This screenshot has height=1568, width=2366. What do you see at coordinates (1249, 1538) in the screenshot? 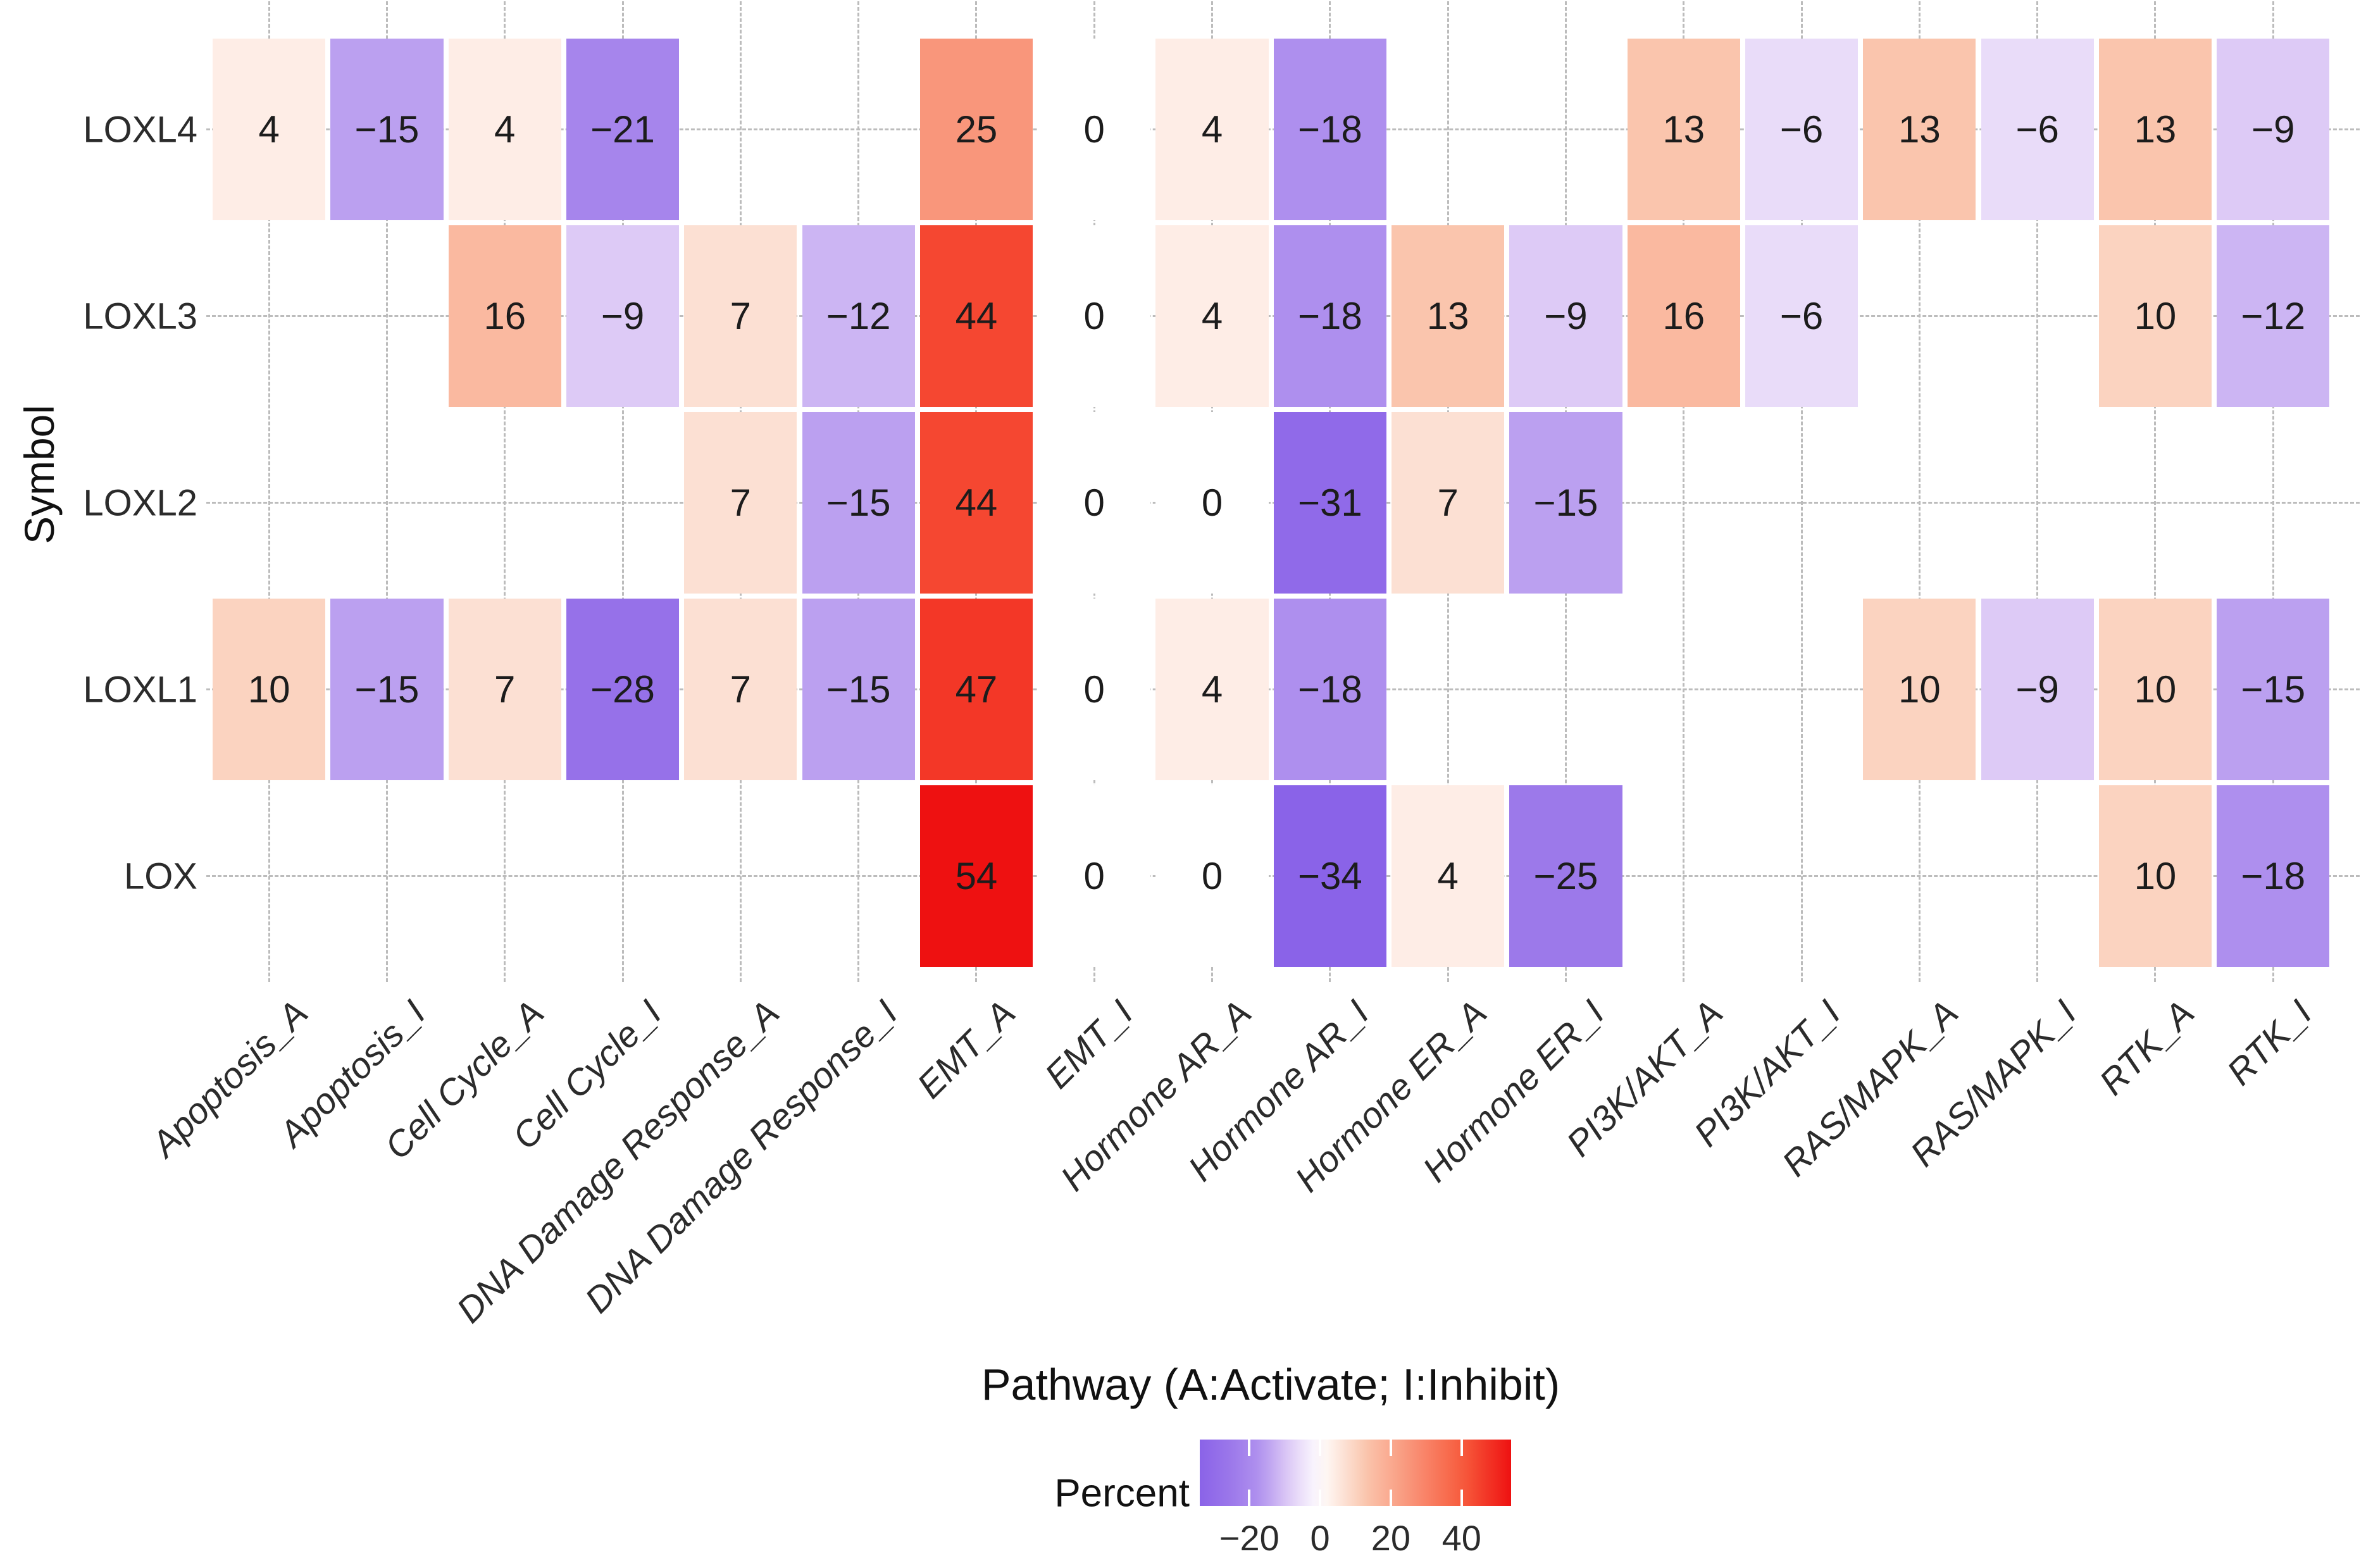
I see `legend-tick-label: −20` at bounding box center [1249, 1538].